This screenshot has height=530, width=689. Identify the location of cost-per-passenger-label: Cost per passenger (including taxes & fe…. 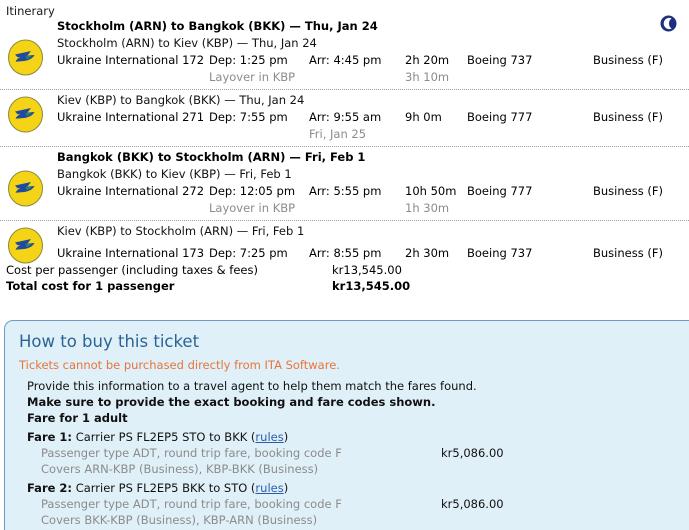
(132, 270).